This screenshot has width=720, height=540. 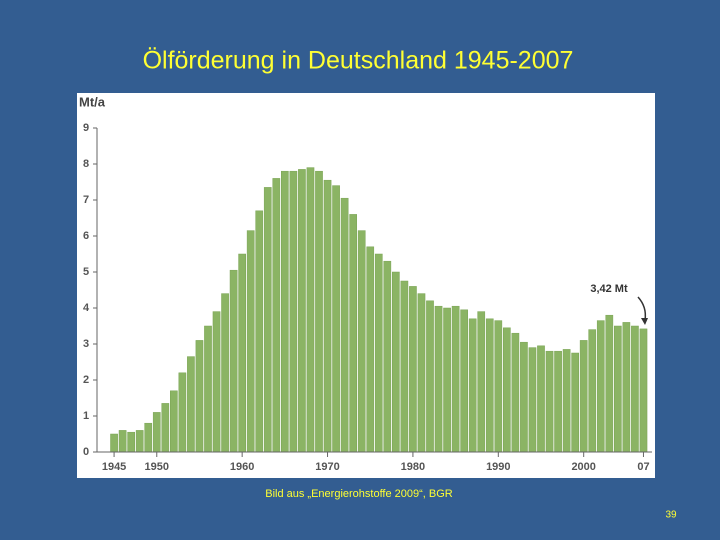 What do you see at coordinates (86, 380) in the screenshot?
I see `y-tick-label: 2` at bounding box center [86, 380].